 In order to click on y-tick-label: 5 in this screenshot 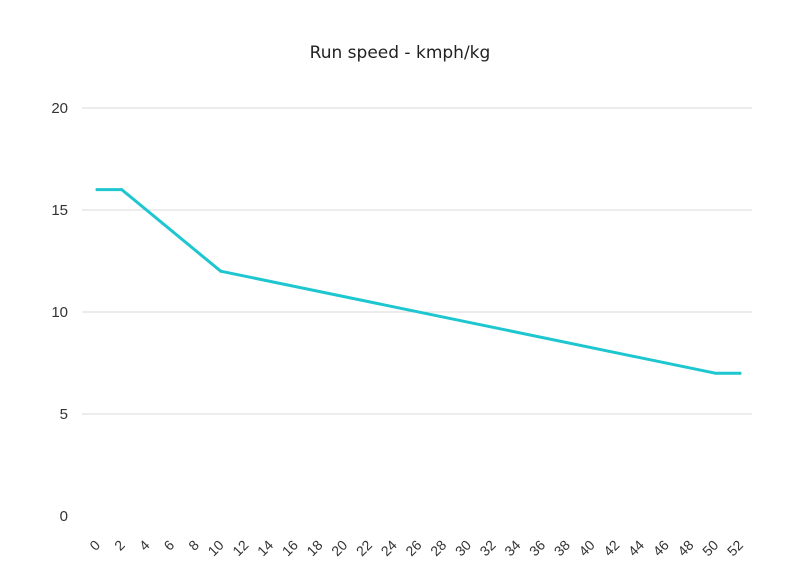, I will do `click(64, 414)`.